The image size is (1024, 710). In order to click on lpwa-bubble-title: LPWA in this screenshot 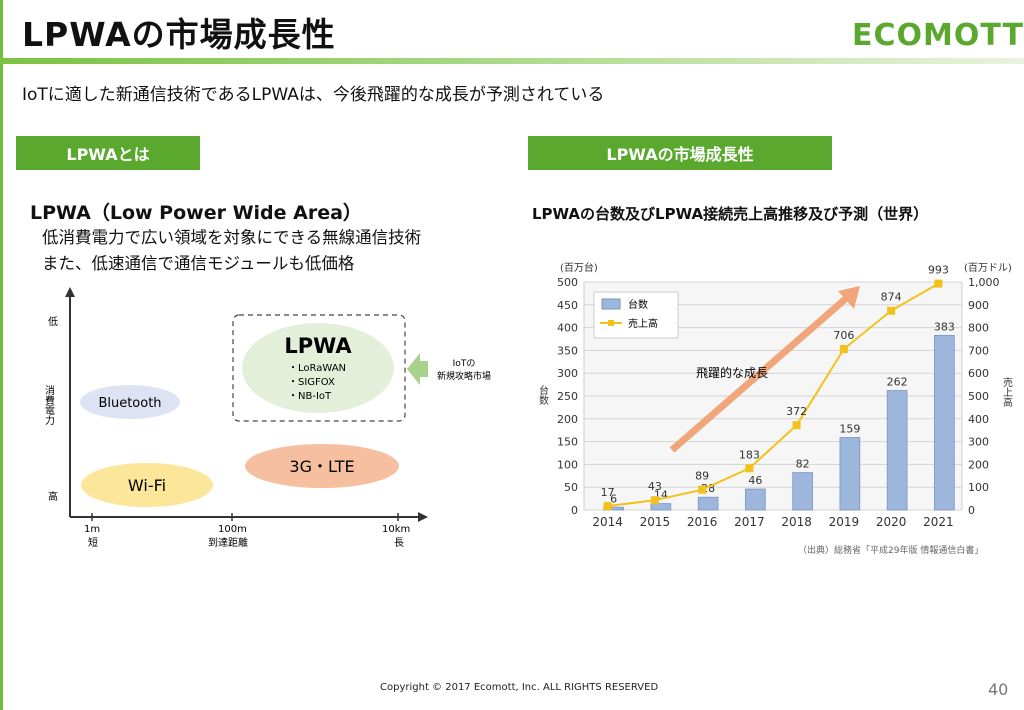, I will do `click(318, 346)`.